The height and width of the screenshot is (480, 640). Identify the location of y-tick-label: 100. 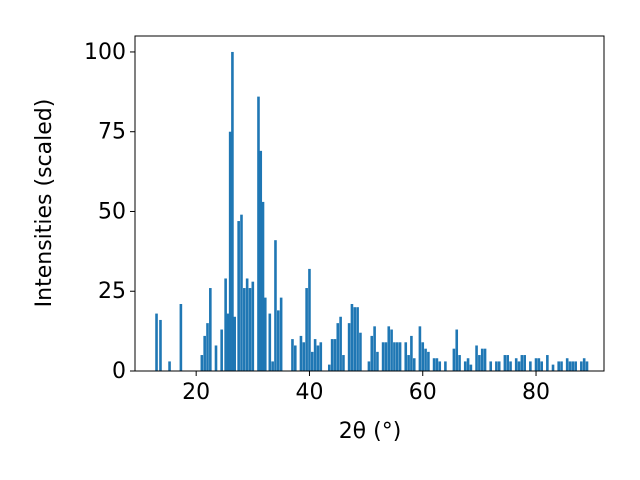
(105, 52).